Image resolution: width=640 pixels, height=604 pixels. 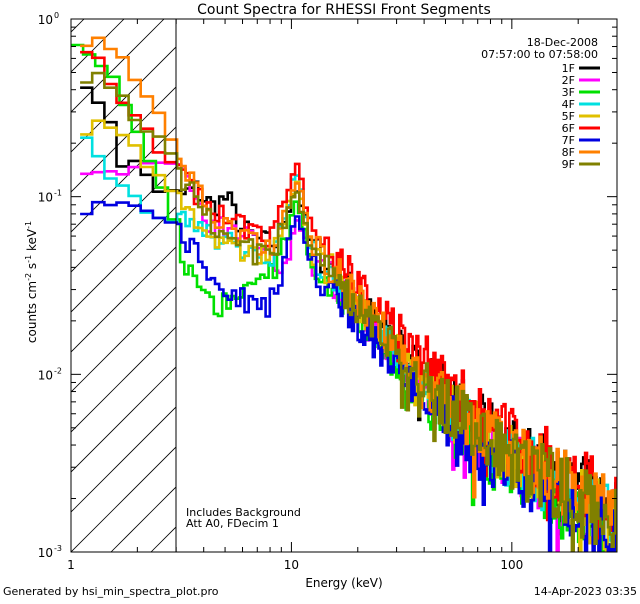 I want to click on legend-label-6F: 6F, so click(x=568, y=128).